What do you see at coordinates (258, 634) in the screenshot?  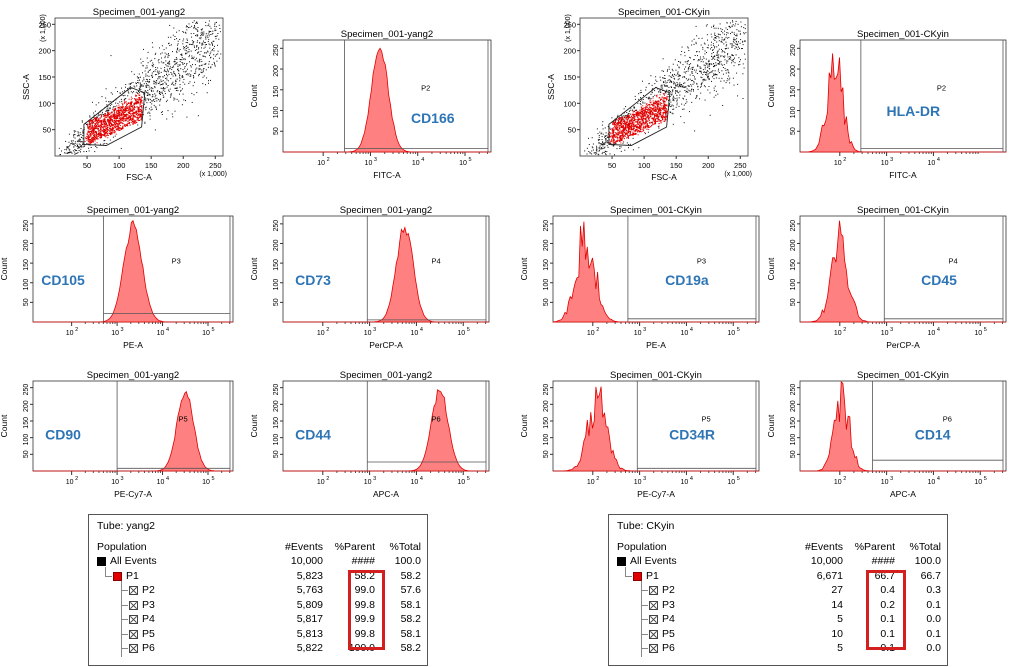 I see `table-row: P5 5,813 99.8 58.1` at bounding box center [258, 634].